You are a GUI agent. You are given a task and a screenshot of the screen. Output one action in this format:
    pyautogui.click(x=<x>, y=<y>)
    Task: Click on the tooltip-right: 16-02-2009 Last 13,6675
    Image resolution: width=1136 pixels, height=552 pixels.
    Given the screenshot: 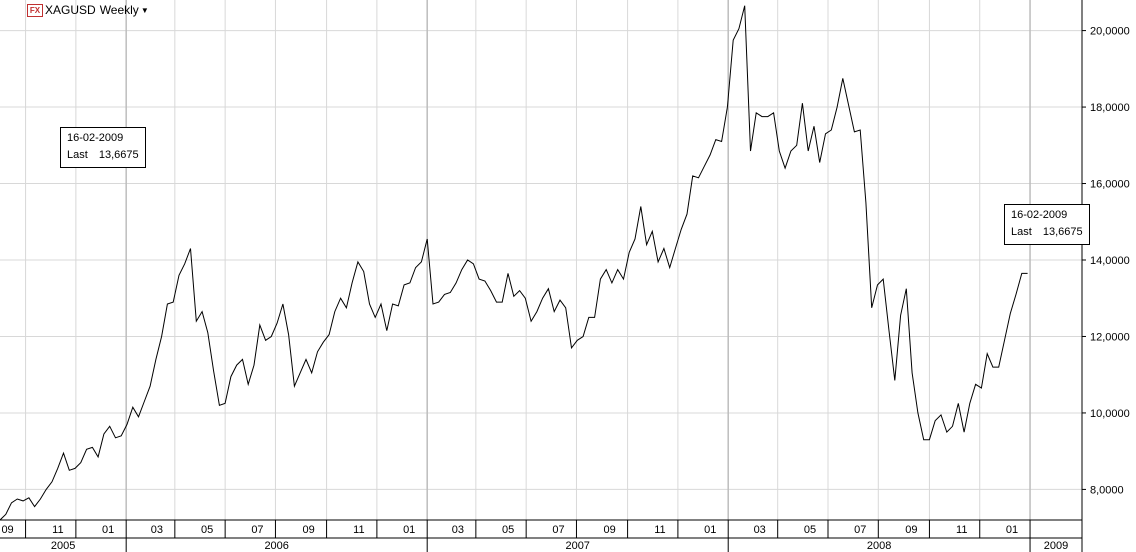 What is the action you would take?
    pyautogui.click(x=1047, y=224)
    